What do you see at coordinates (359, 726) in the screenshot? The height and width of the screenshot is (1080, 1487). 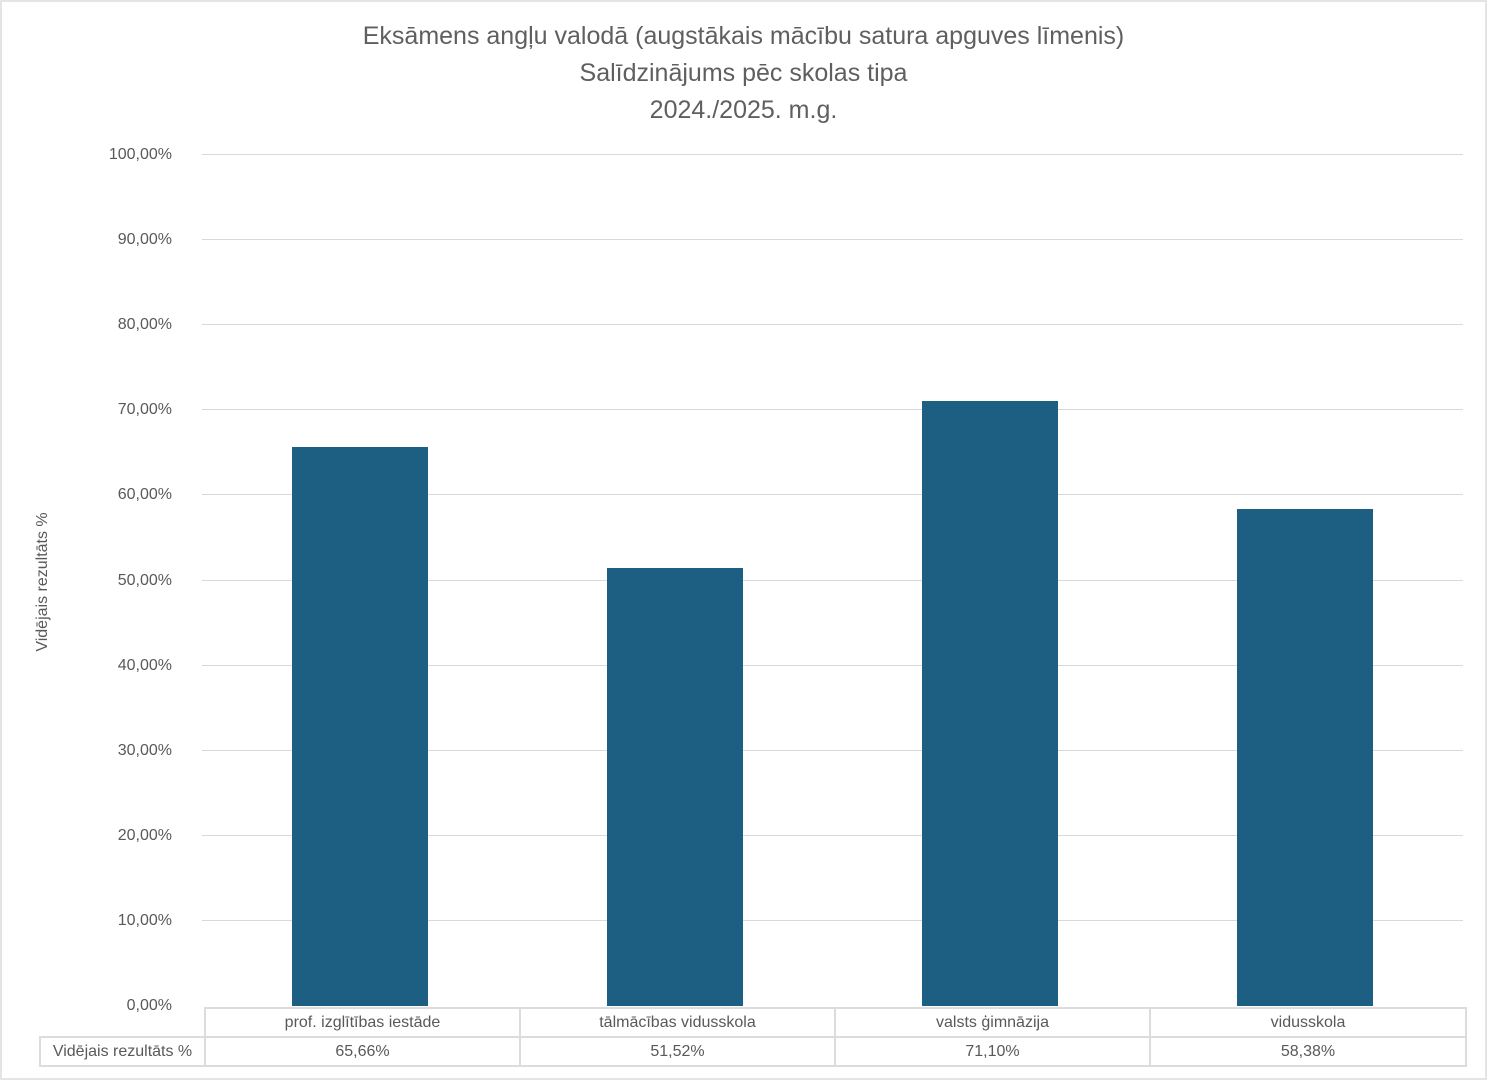 I see `bar-prof-izglitibas-iestade` at bounding box center [359, 726].